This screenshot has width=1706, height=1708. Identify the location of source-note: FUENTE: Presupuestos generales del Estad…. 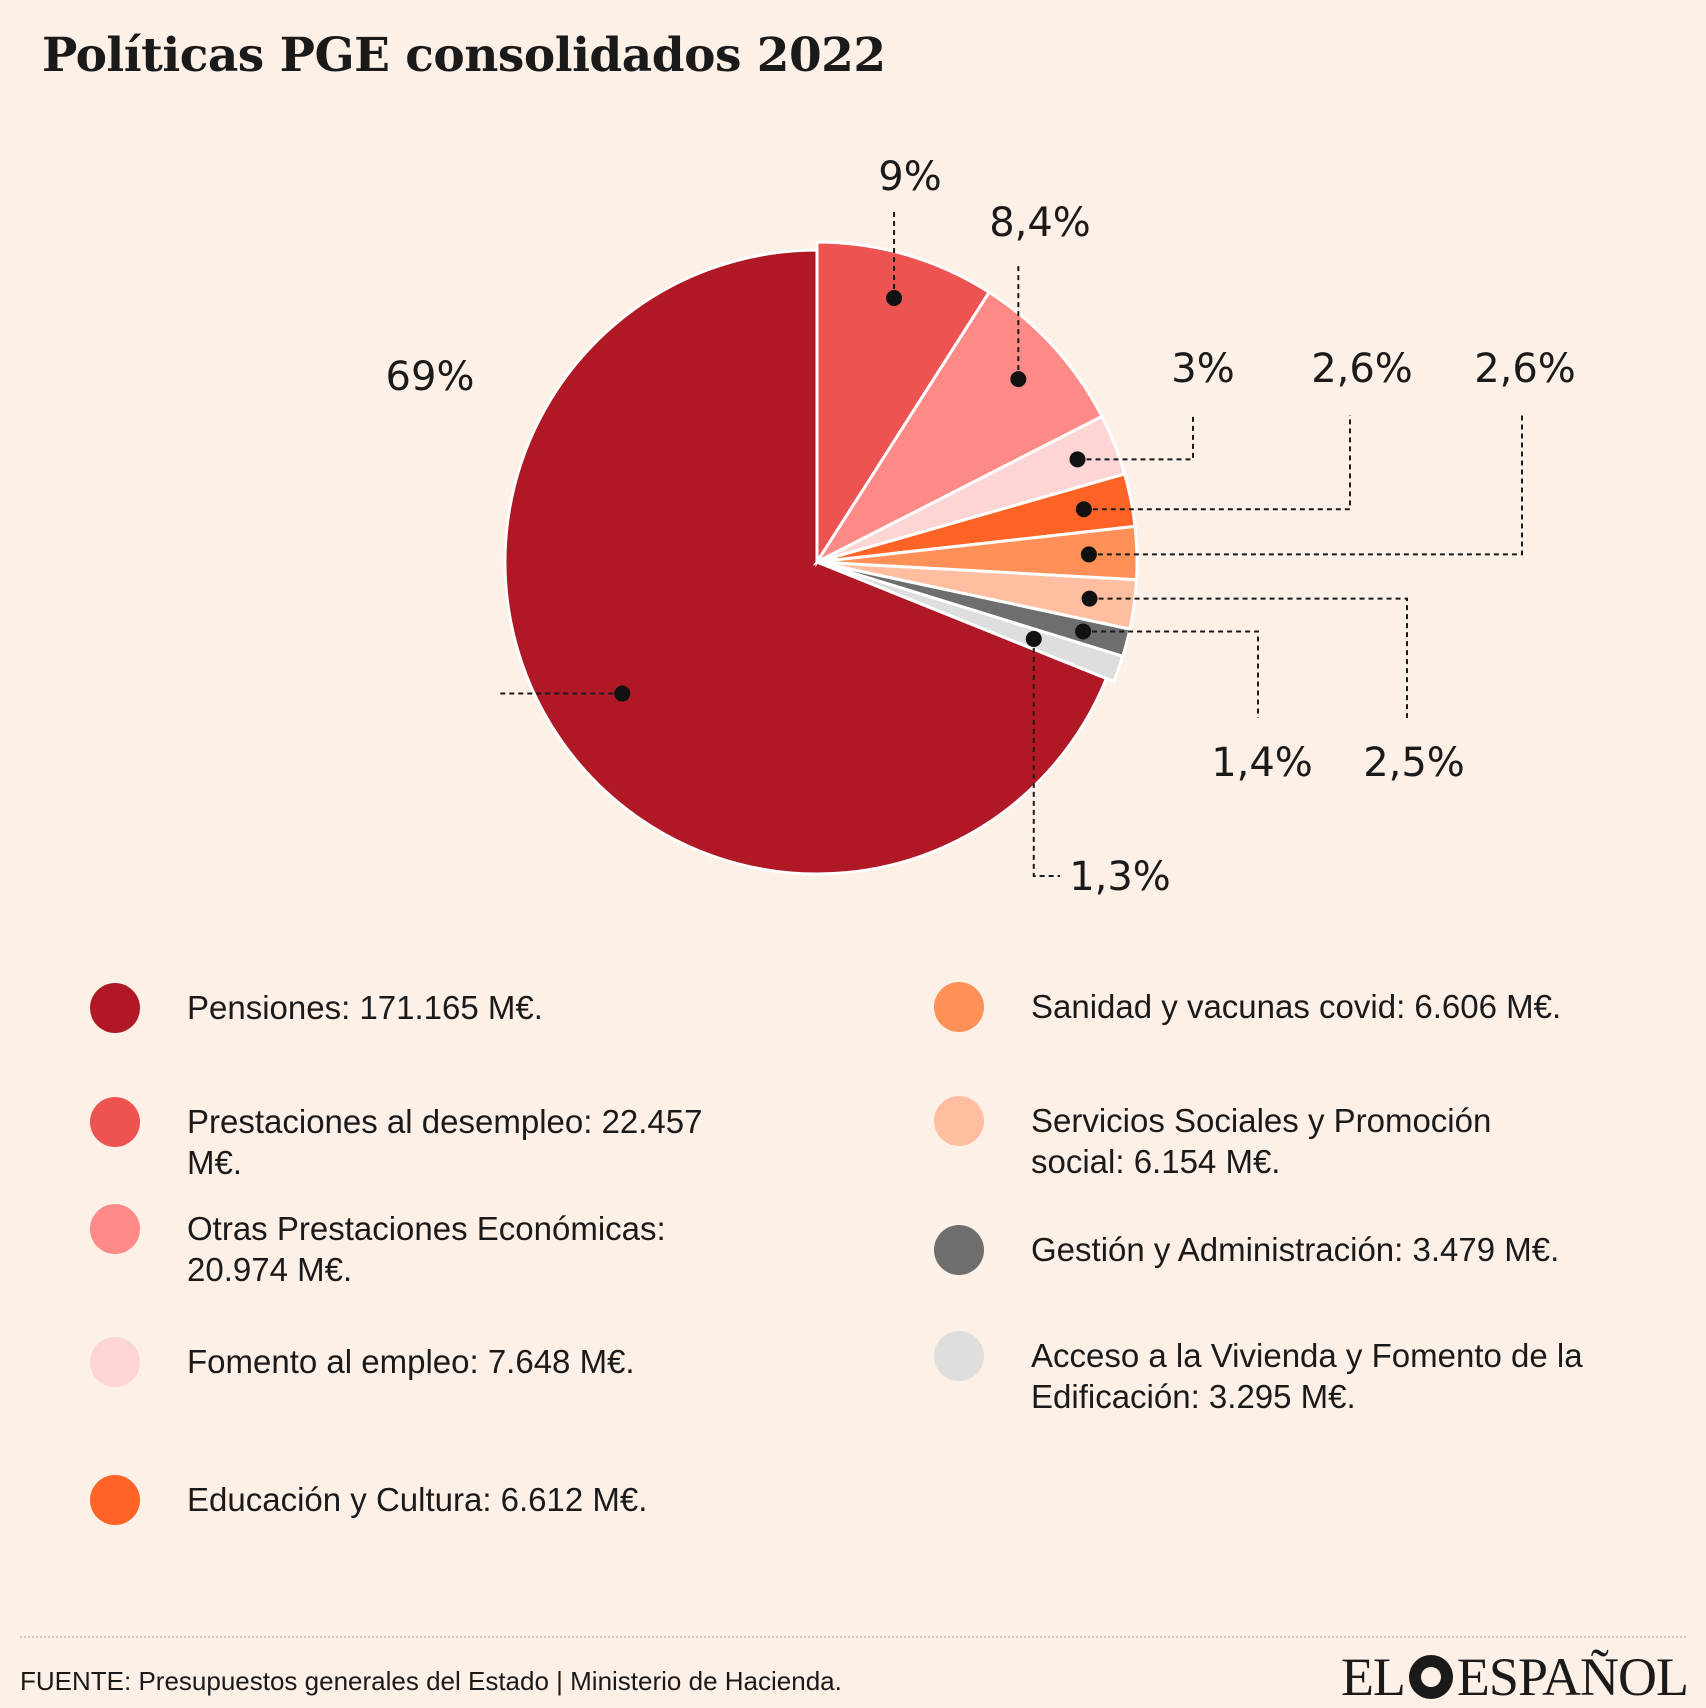
(431, 1681).